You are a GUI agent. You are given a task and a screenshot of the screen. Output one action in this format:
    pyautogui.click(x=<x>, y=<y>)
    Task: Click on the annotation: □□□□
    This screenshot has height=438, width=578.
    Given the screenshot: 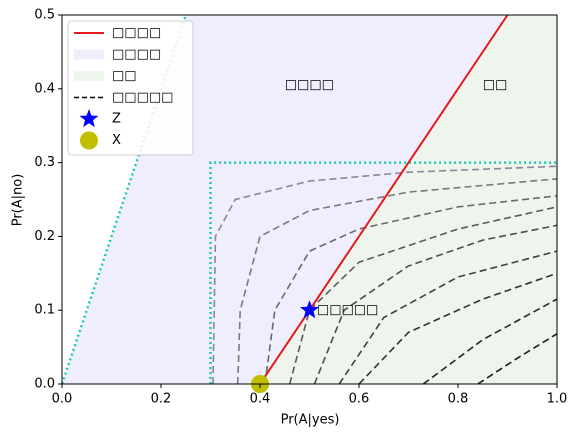 What is the action you would take?
    pyautogui.click(x=309, y=85)
    